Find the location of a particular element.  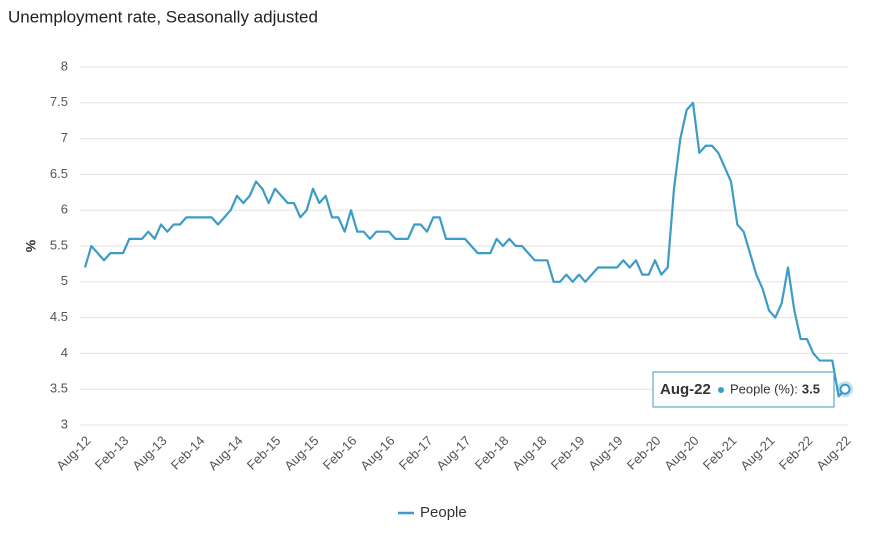

y-tick-label: 3 is located at coordinates (64, 423).